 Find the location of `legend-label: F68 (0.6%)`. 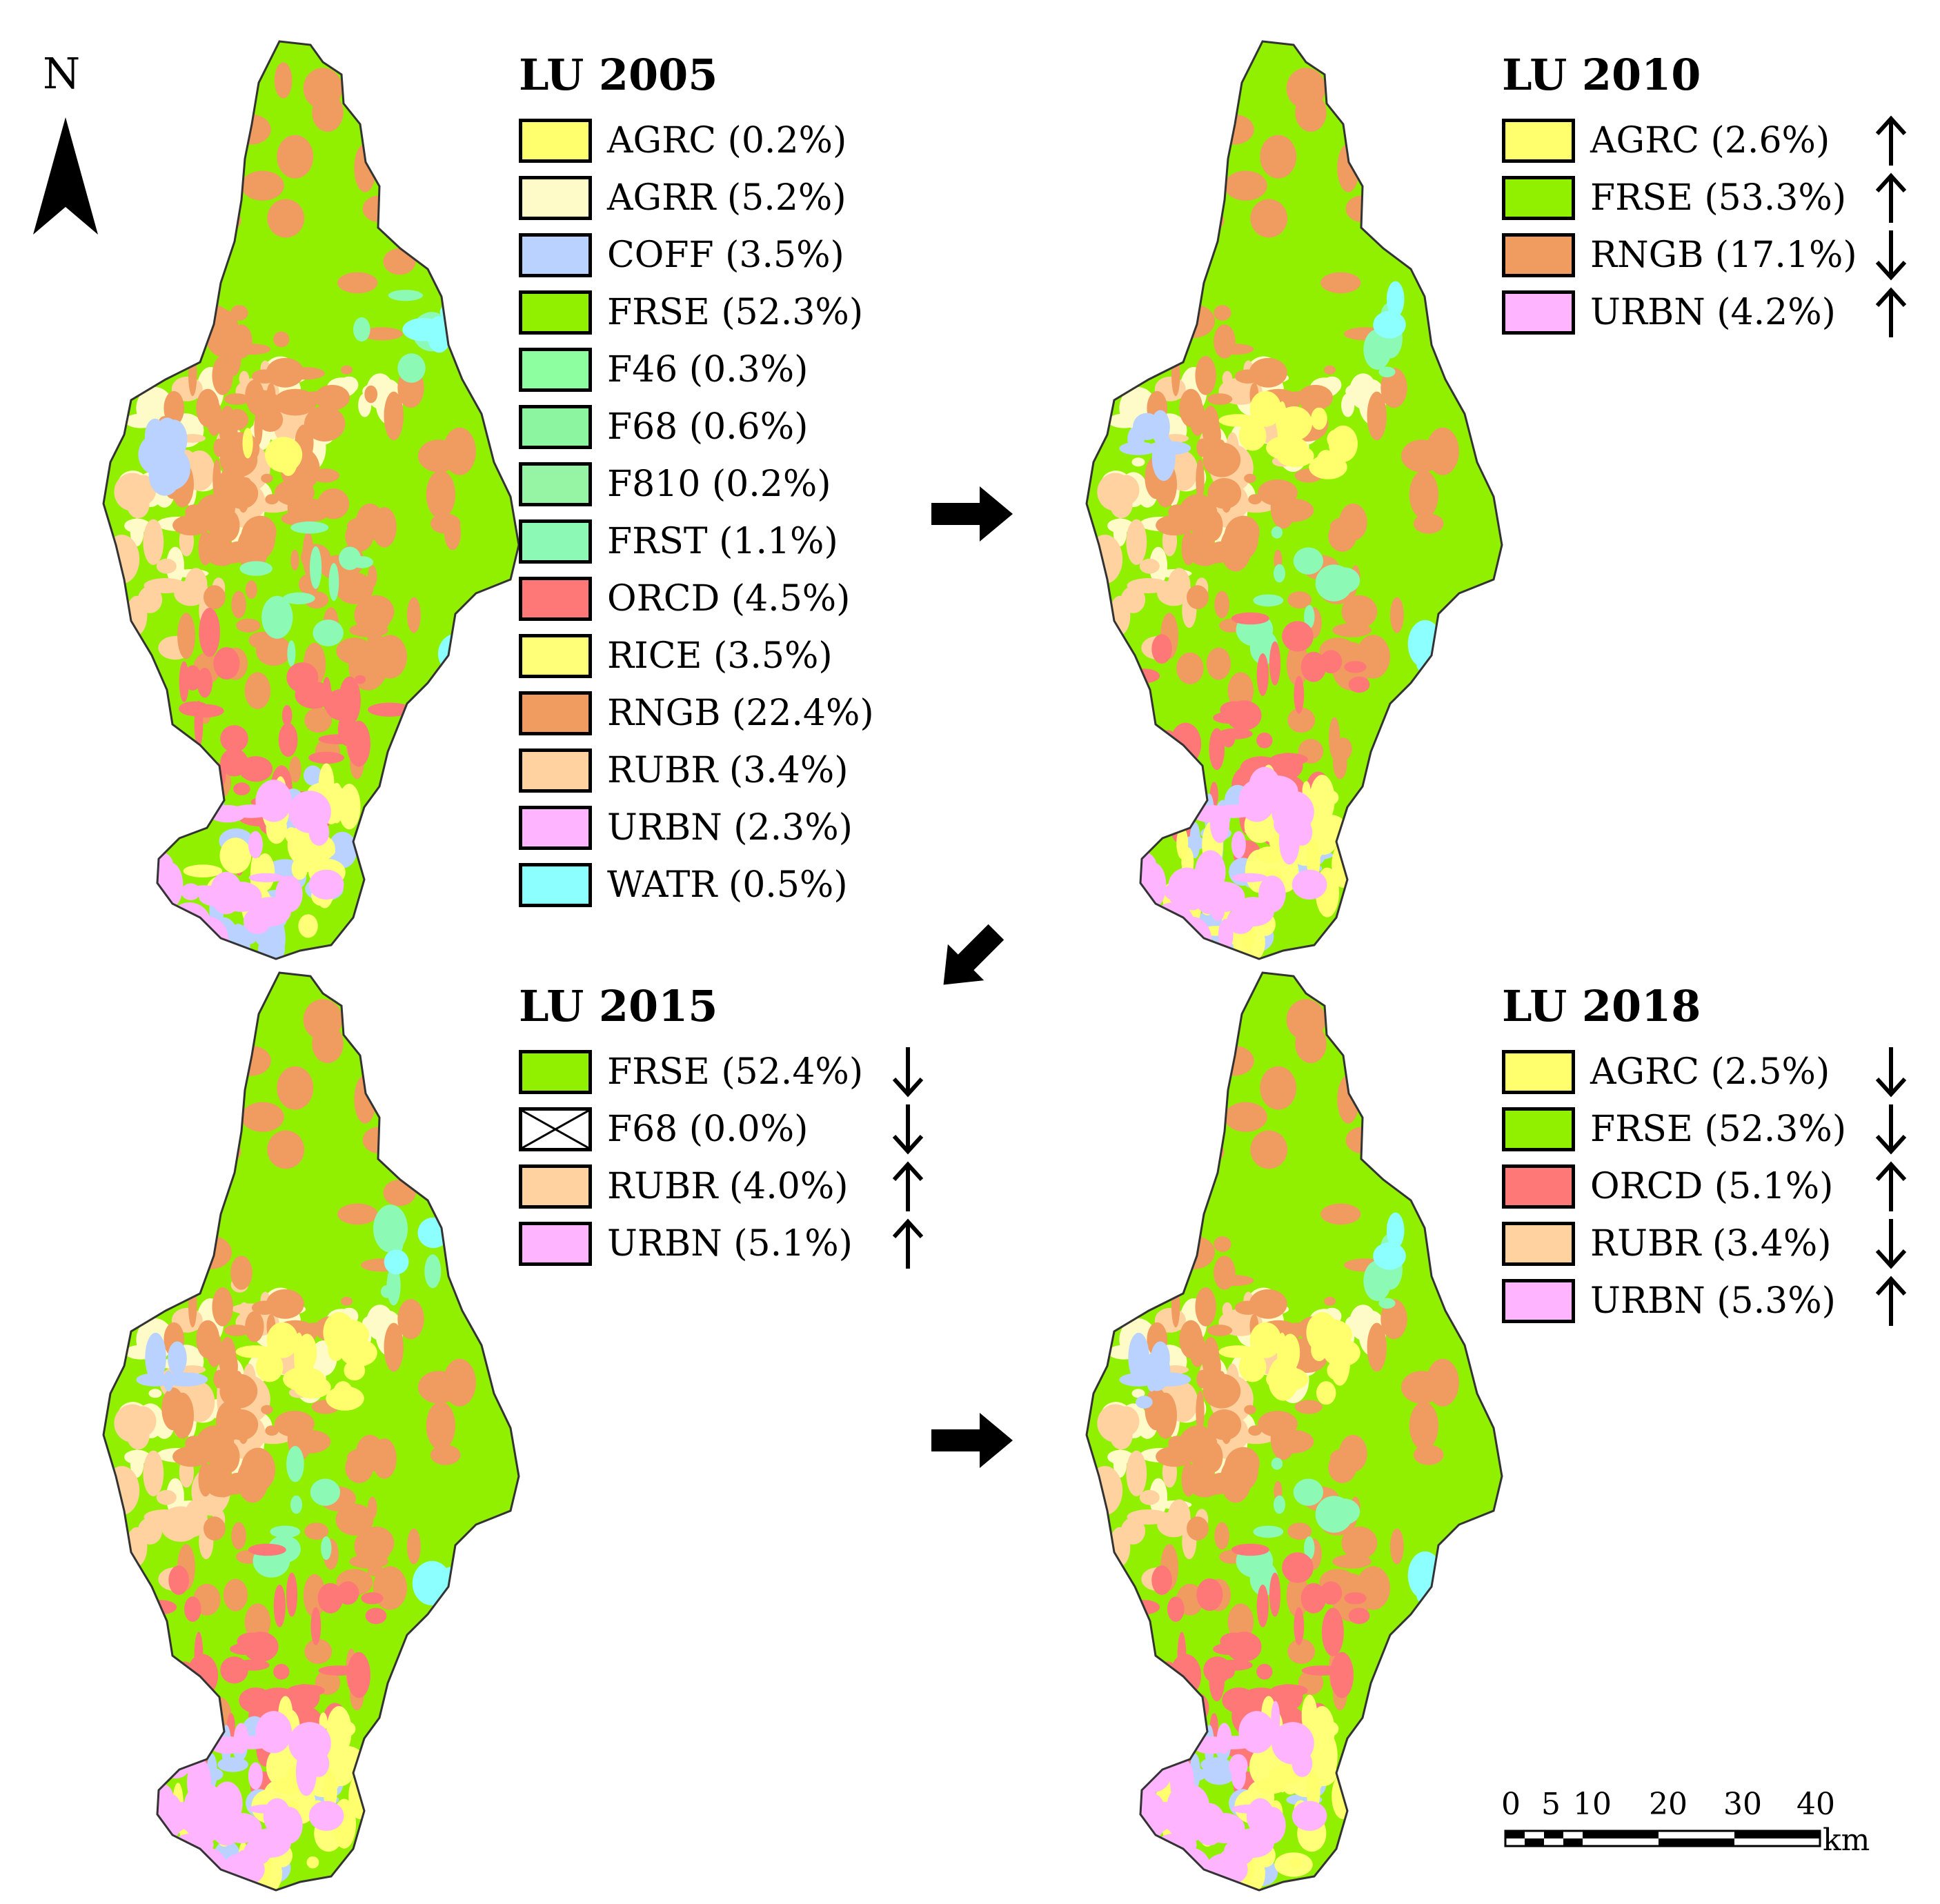

legend-label: F68 (0.6%) is located at coordinates (708, 427).